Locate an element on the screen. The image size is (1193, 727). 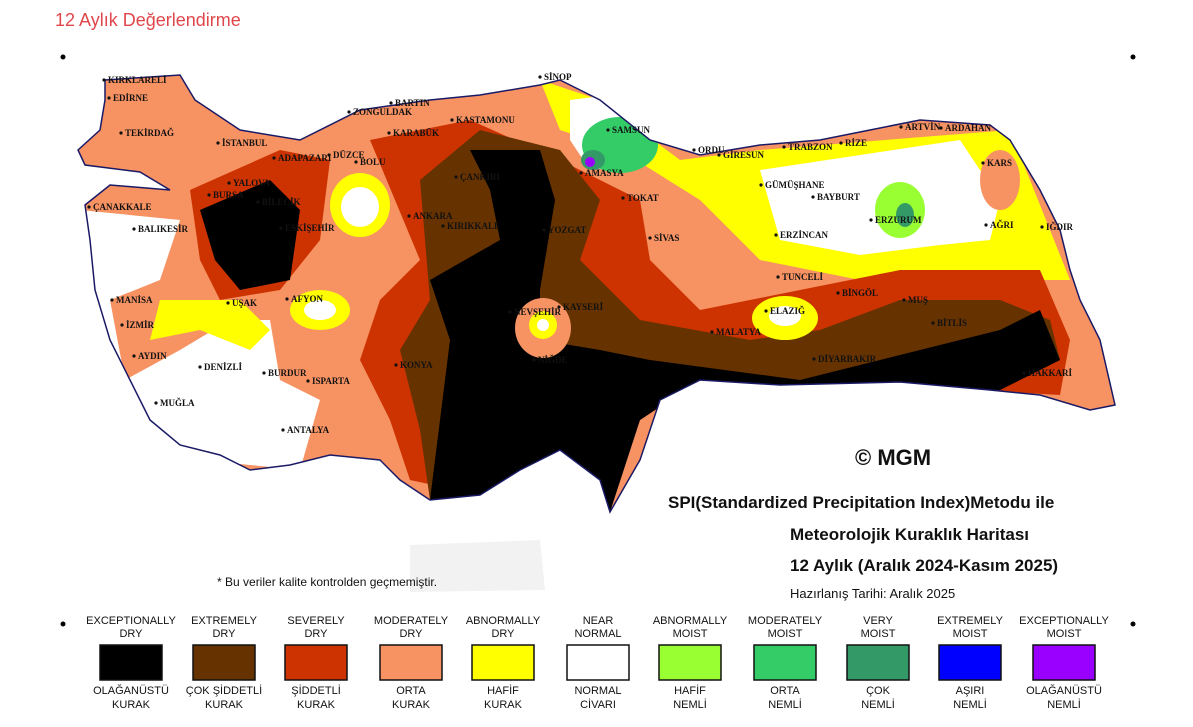
city-label: MANİSA is located at coordinates (134, 300).